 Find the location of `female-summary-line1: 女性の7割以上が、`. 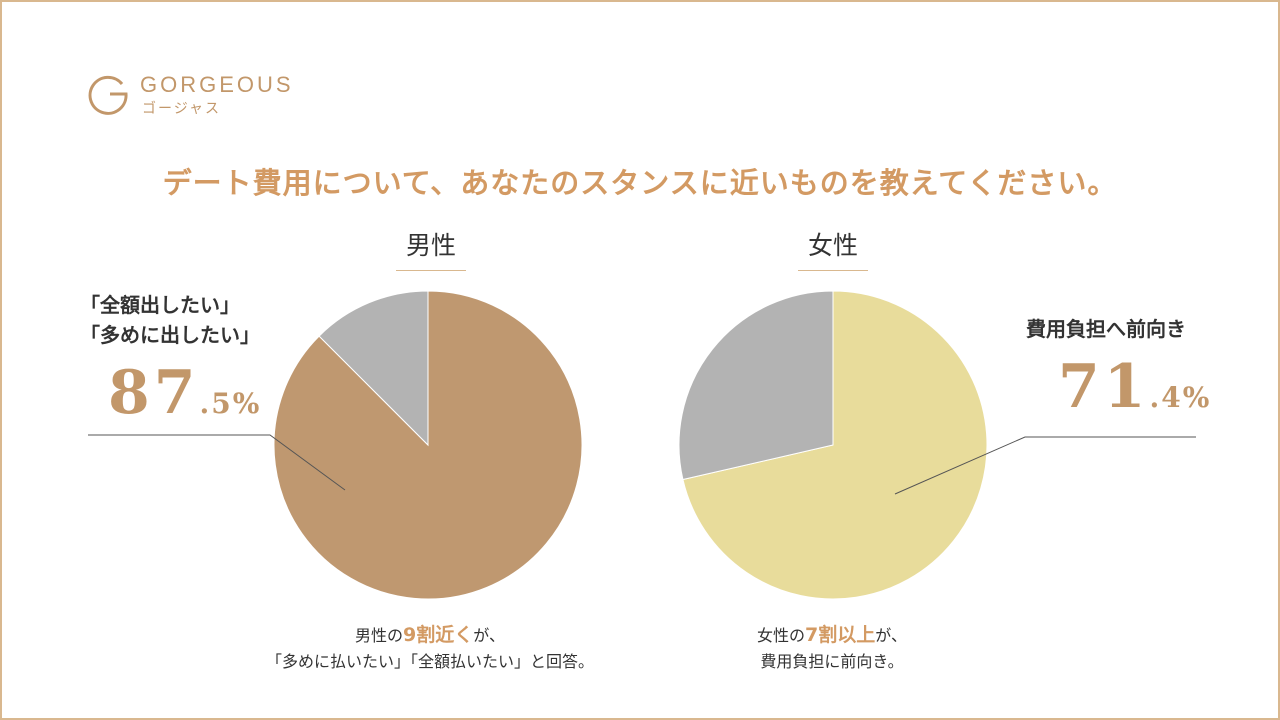

female-summary-line1: 女性の7割以上が、 is located at coordinates (832, 635).